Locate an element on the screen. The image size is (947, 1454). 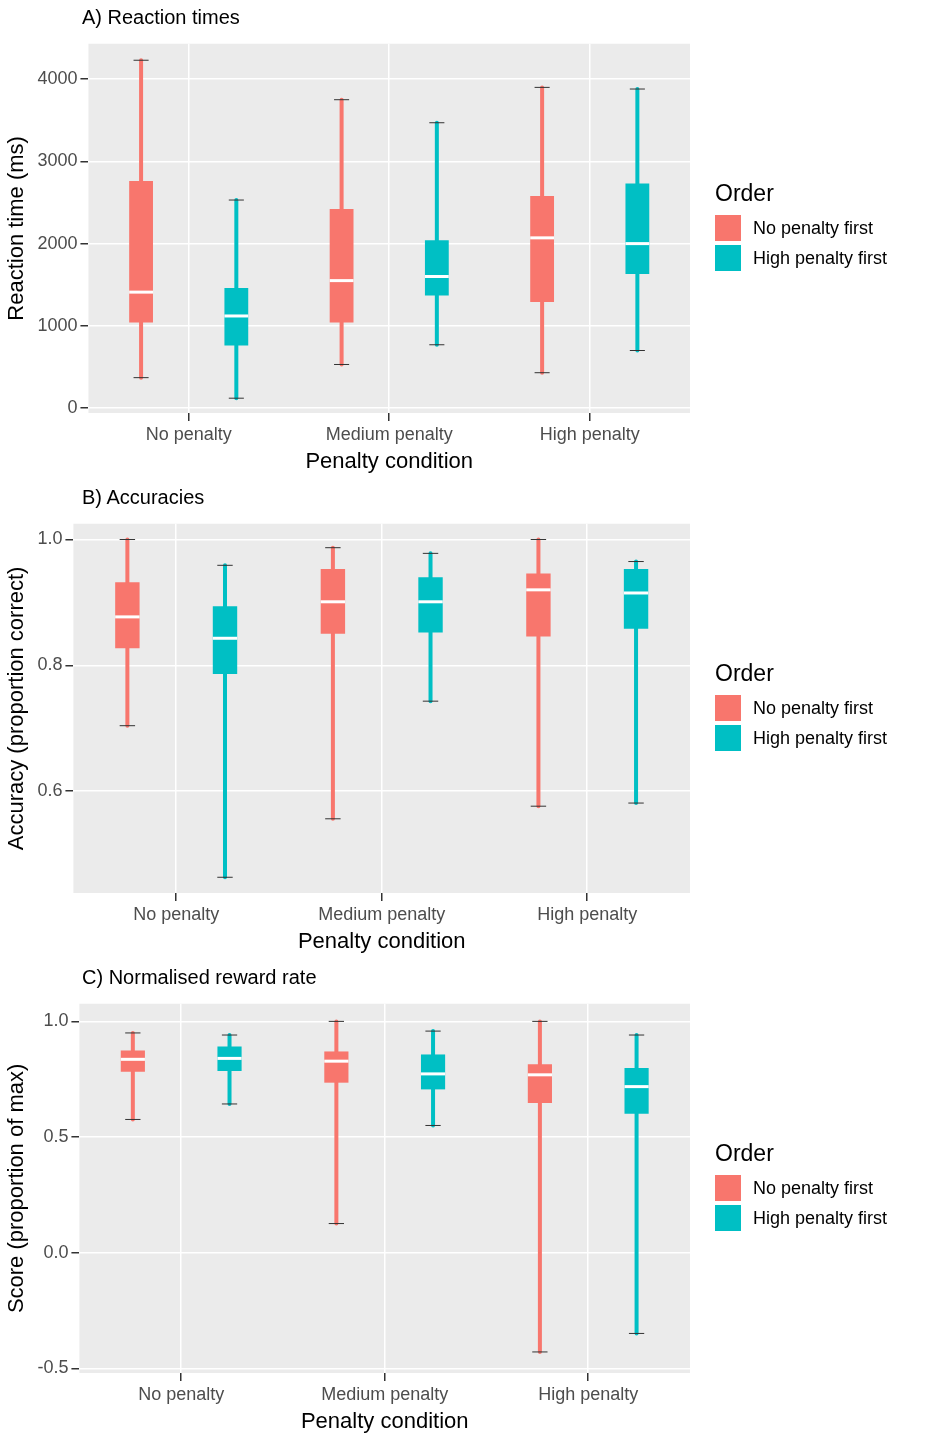
y-tick-label: 2000 is located at coordinates (57, 242).